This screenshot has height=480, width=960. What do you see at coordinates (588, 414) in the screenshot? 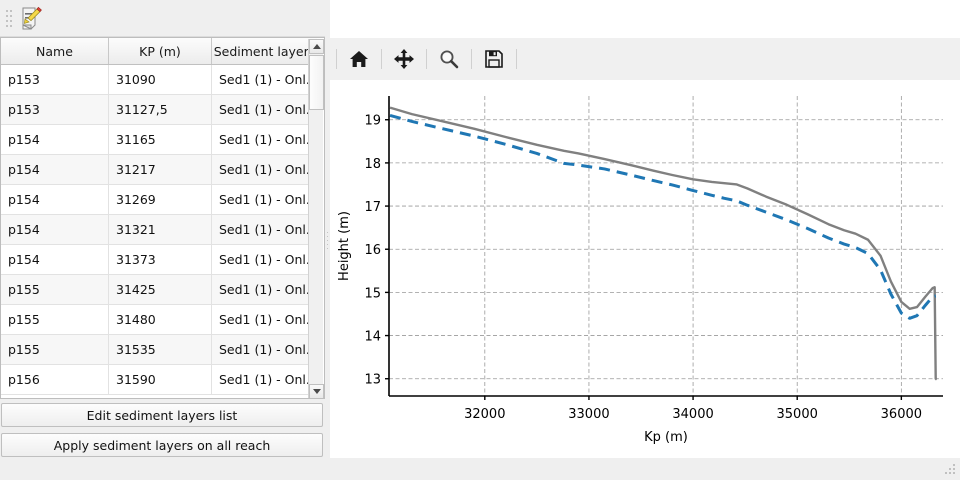
I see `x-tick-label: 33000` at bounding box center [588, 414].